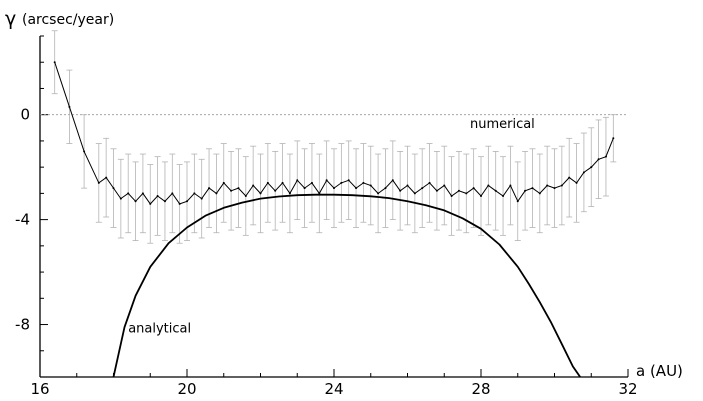 Image resolution: width=703 pixels, height=401 pixels. Describe the element at coordinates (333, 389) in the screenshot. I see `x-tick-label: 24` at that location.